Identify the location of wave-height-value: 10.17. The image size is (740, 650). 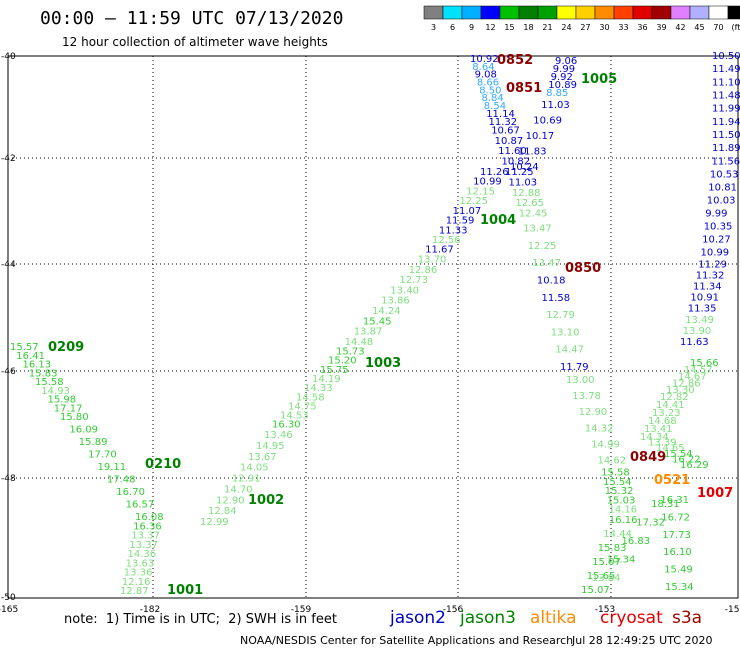
(540, 136).